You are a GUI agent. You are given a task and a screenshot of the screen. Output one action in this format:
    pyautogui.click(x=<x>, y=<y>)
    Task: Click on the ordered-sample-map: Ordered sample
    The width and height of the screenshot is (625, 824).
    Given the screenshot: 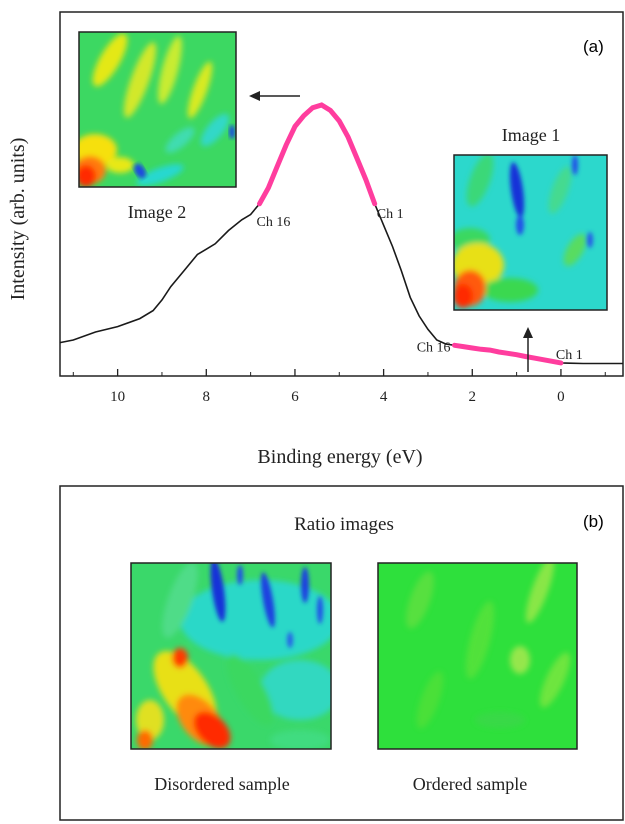 What is the action you would take?
    pyautogui.click(x=477, y=678)
    